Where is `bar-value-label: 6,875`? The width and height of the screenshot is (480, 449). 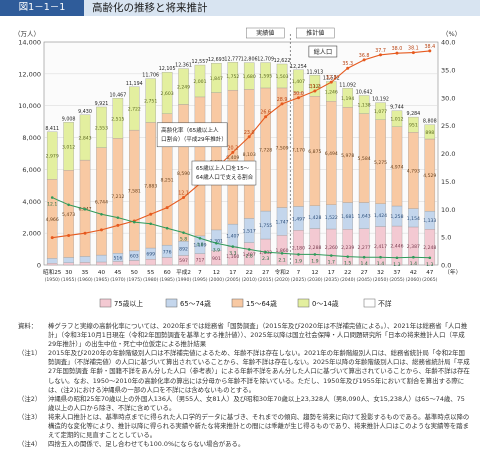
bar-value-label: 6,875 is located at coordinates (314, 152).